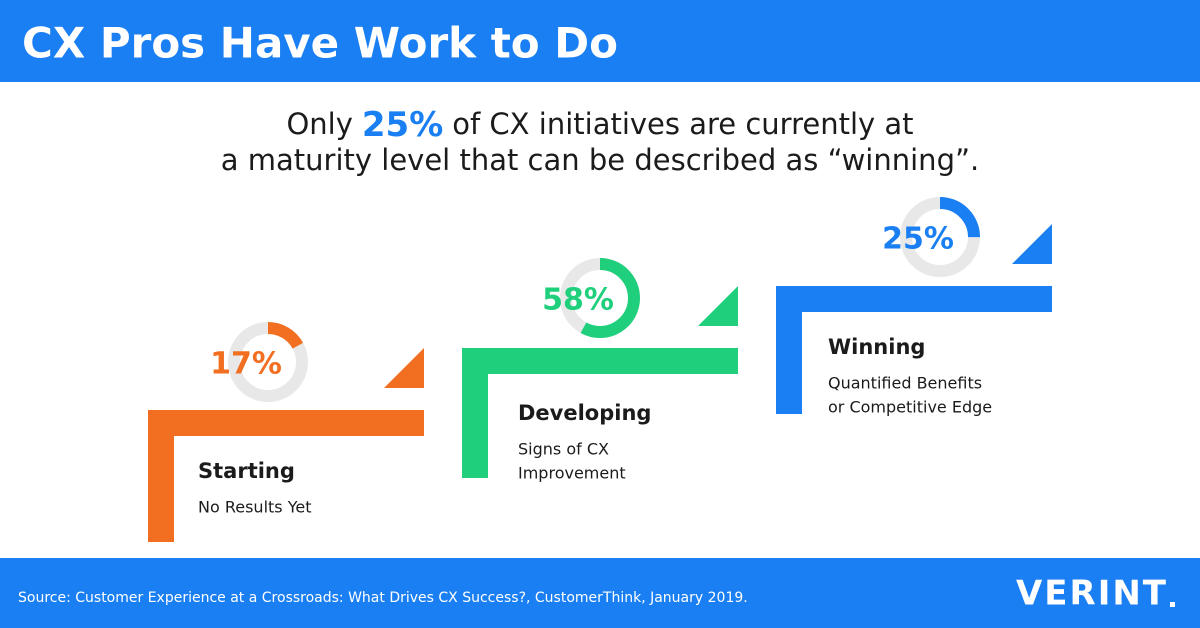 This screenshot has height=628, width=1200. What do you see at coordinates (254, 507) in the screenshot?
I see `stage-description: No Results Yet` at bounding box center [254, 507].